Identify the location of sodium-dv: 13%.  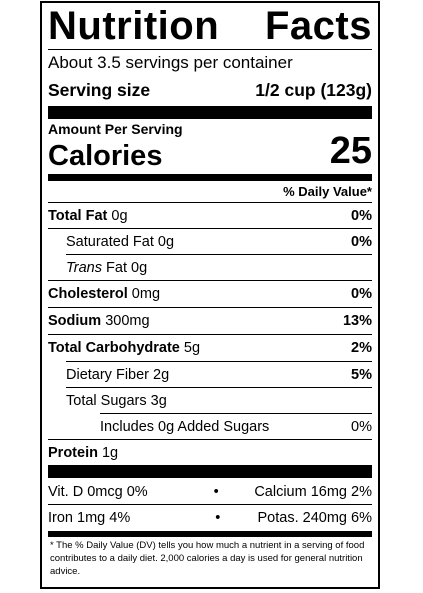
(357, 321).